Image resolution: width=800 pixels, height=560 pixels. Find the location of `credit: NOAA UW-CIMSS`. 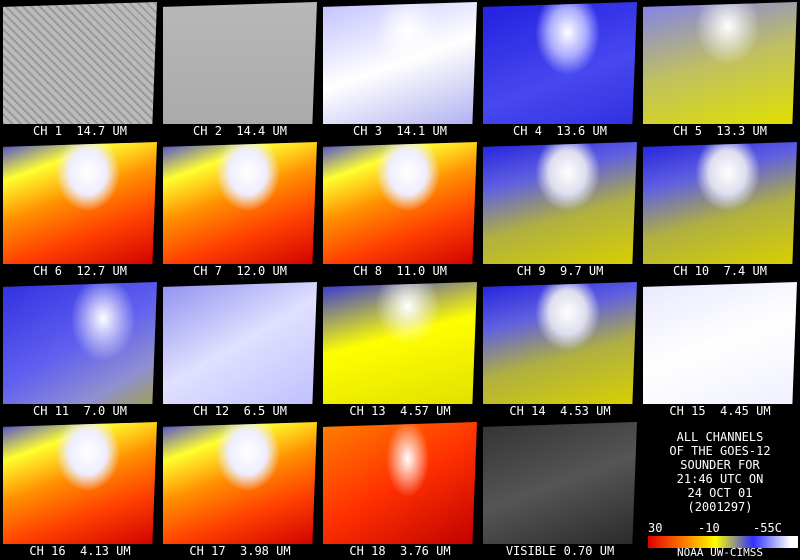

credit: NOAA UW-CIMSS is located at coordinates (720, 552).